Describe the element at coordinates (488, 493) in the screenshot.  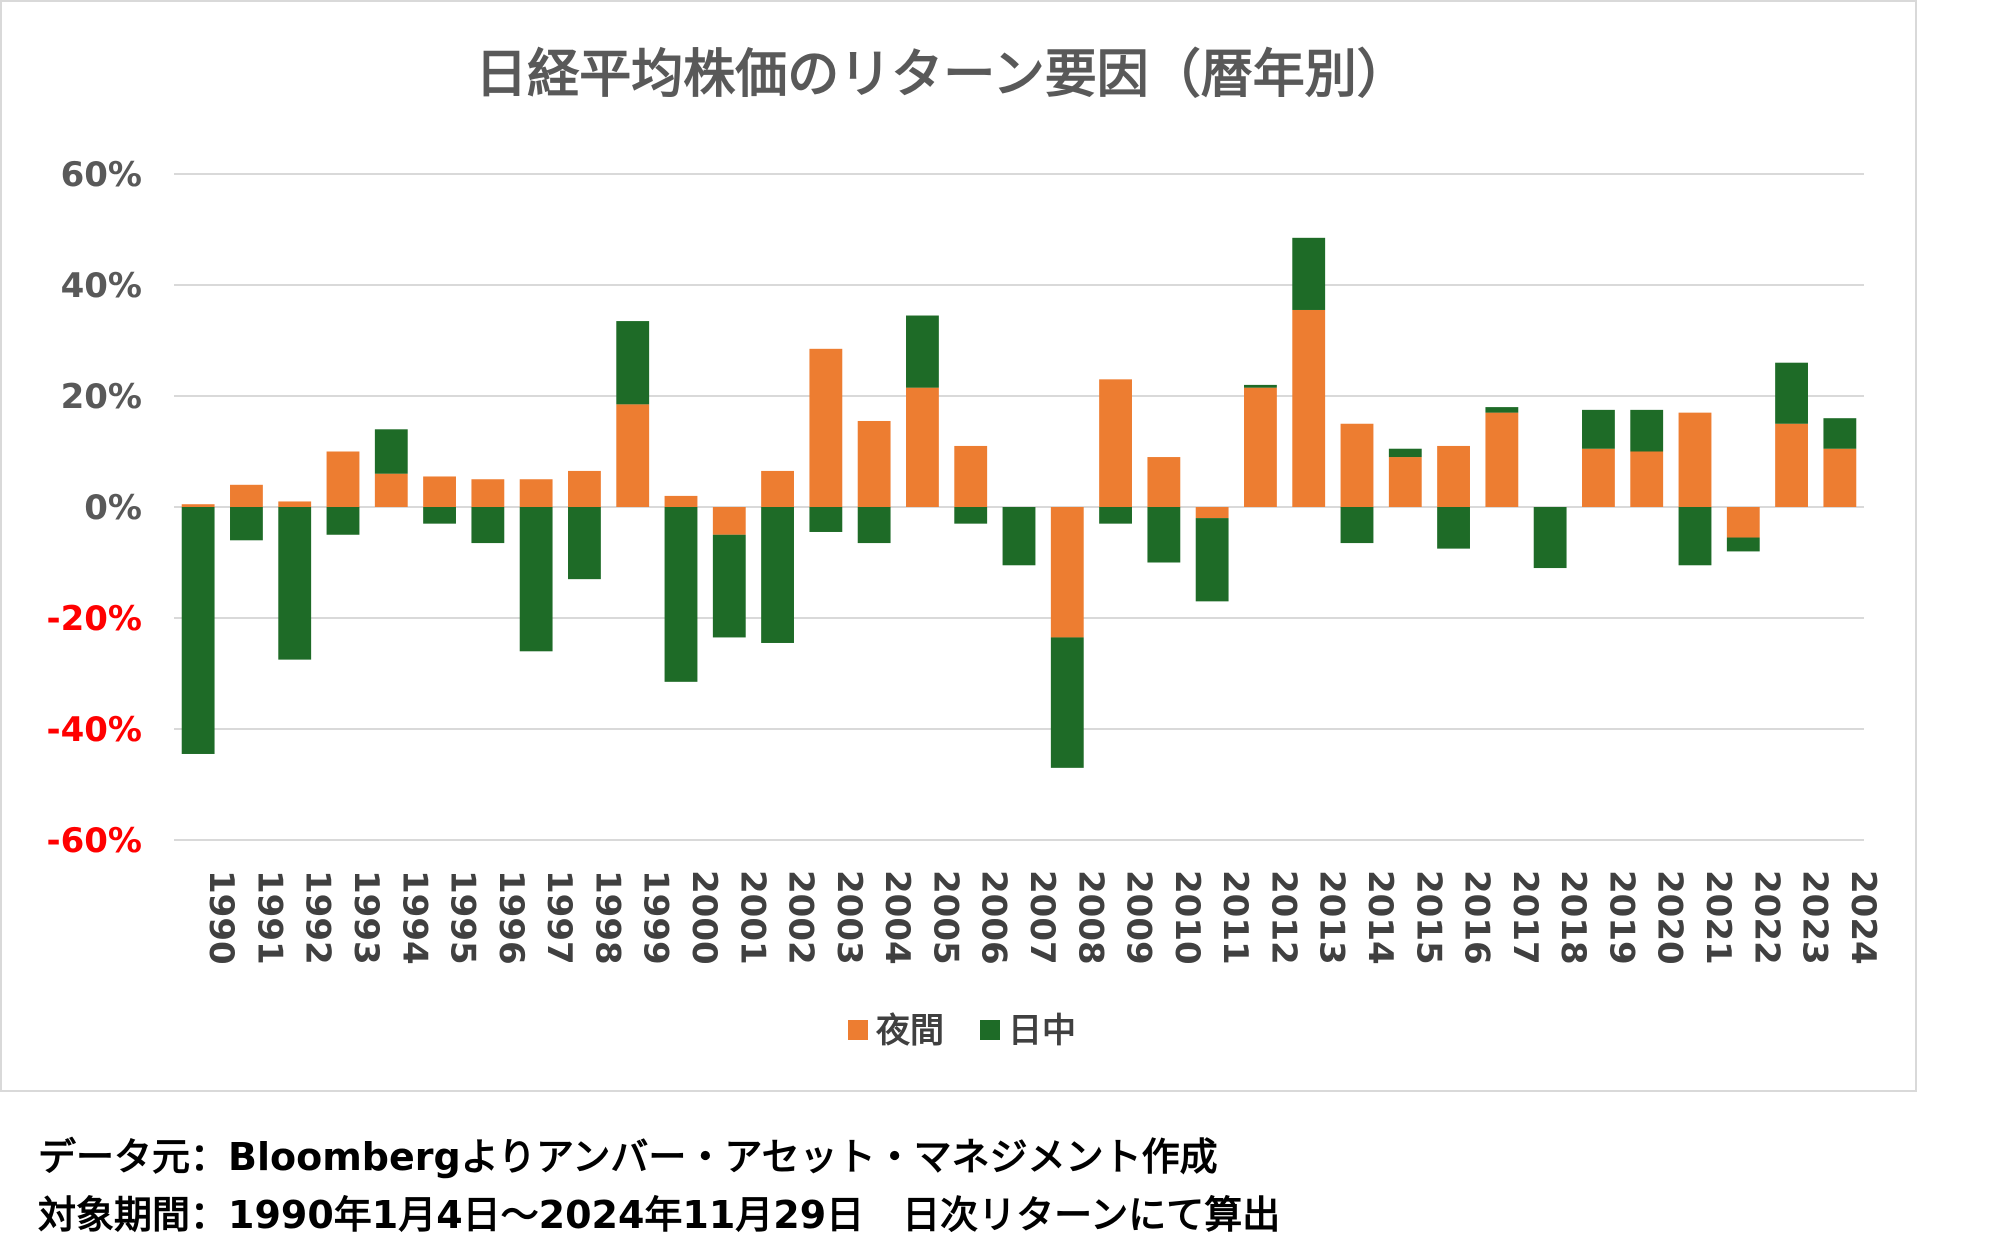
I see `bar-overnight-1996` at that location.